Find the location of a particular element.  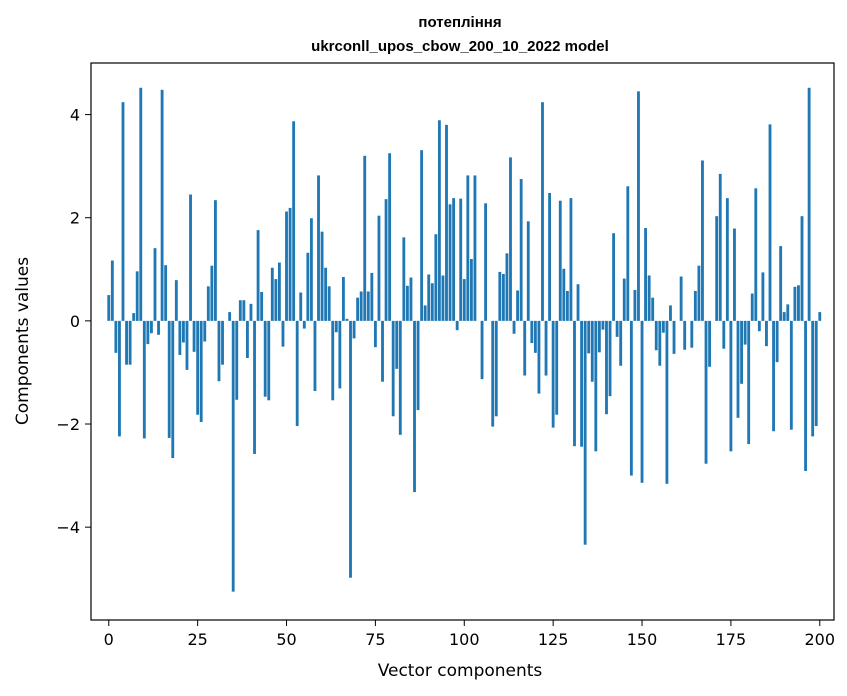

x-axis-label: Vector components is located at coordinates (460, 671).